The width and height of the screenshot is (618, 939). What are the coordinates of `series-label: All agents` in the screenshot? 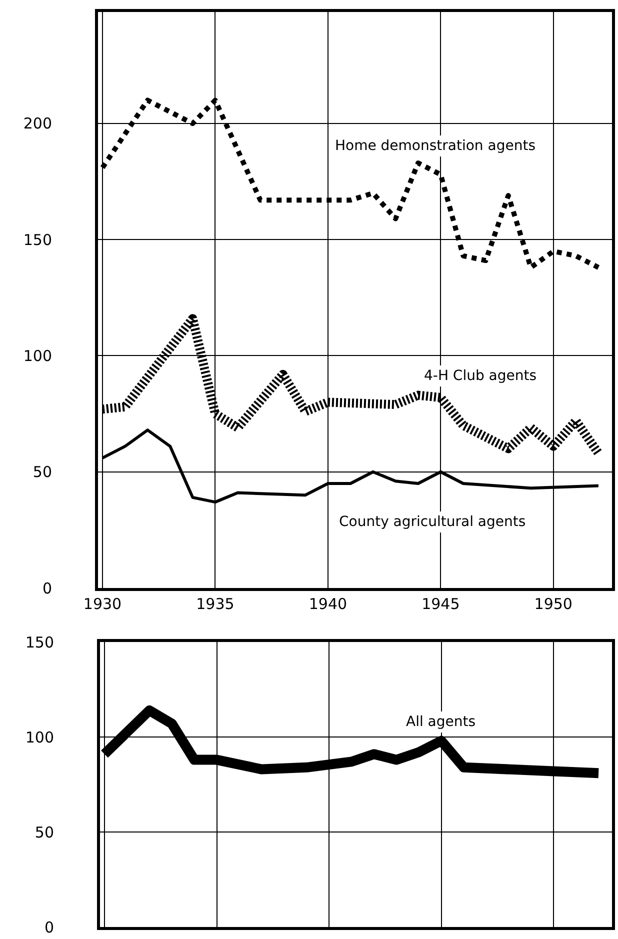 It's located at (441, 722).